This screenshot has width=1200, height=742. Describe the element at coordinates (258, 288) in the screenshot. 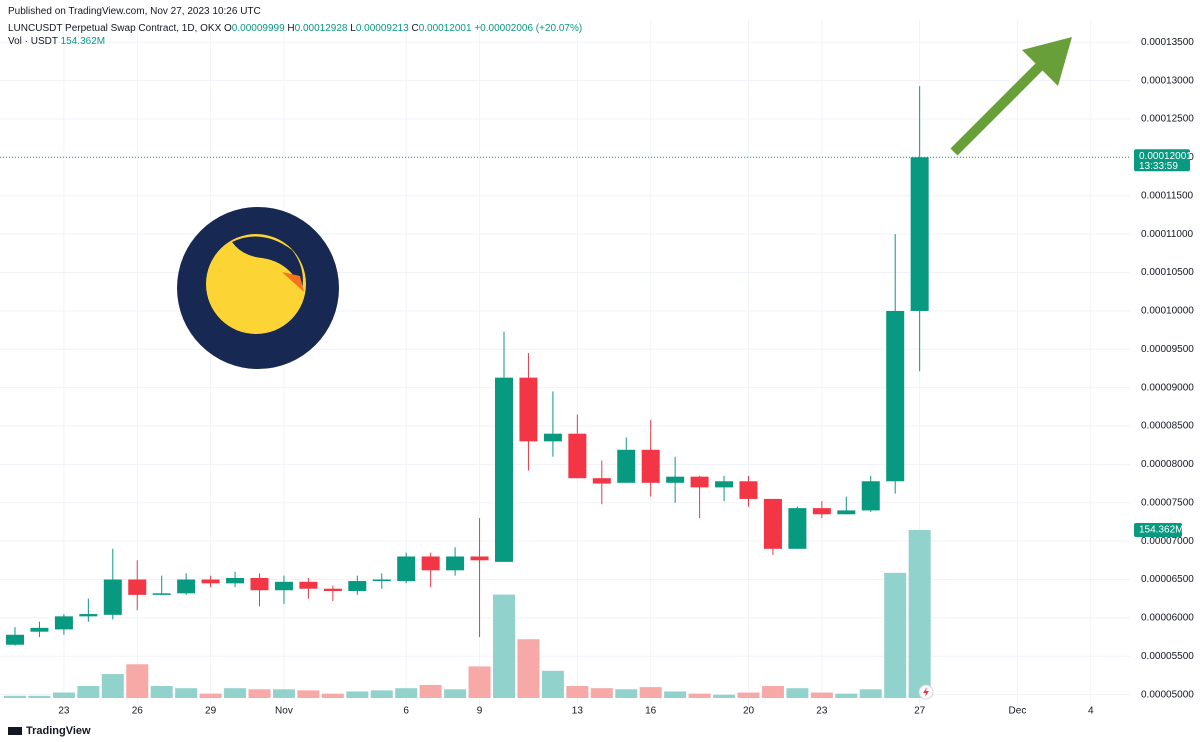

I see `logo` at that location.